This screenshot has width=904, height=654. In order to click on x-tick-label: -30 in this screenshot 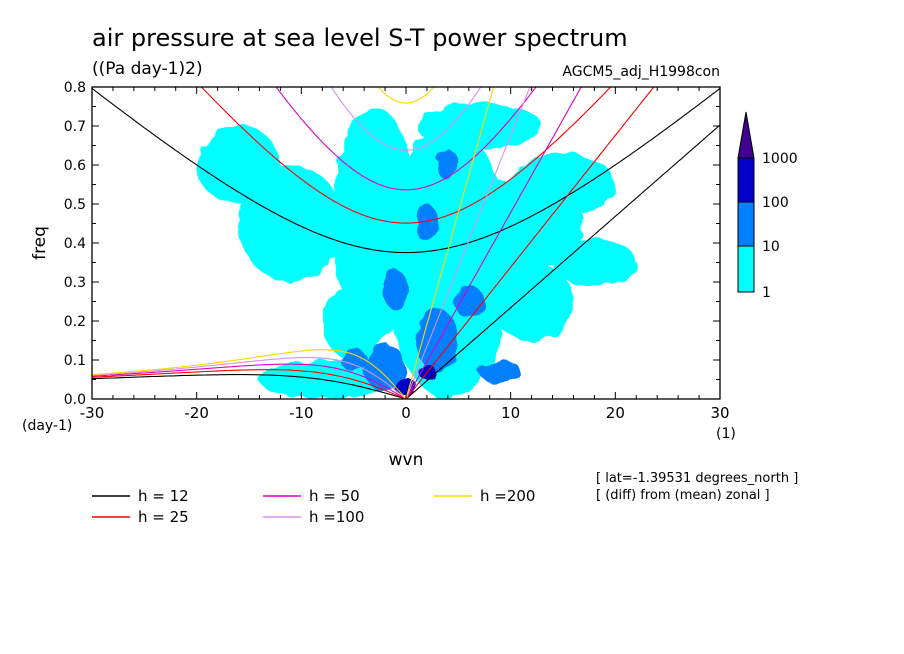, I will do `click(92, 413)`.